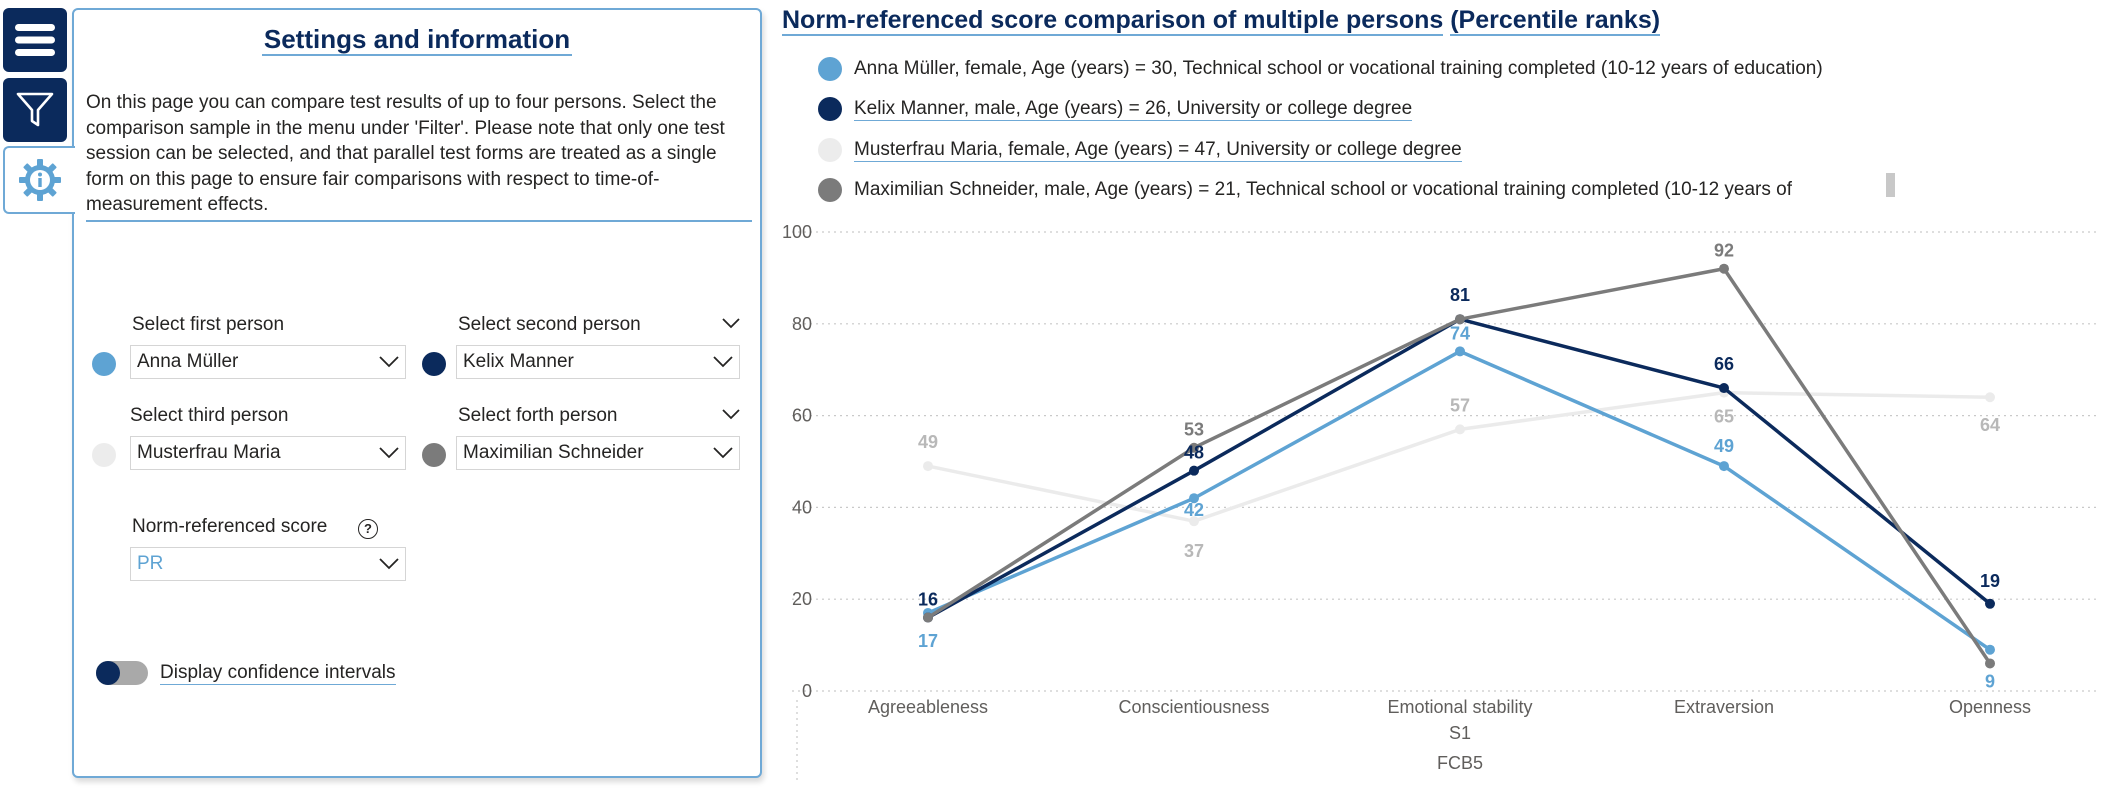  What do you see at coordinates (1990, 682) in the screenshot?
I see `data-label: 9` at bounding box center [1990, 682].